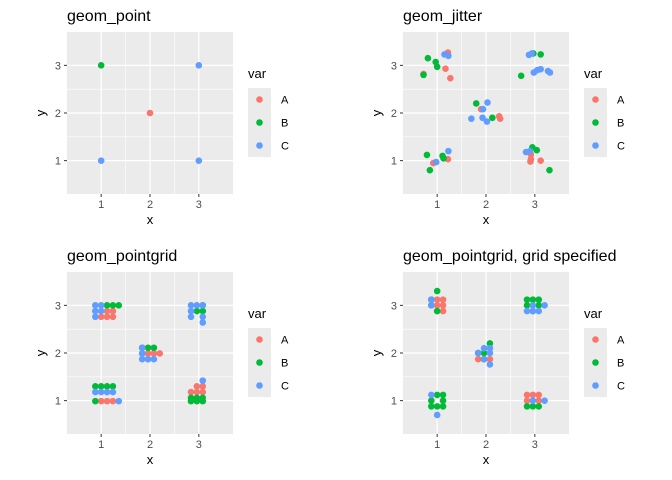 This screenshot has width=672, height=480. I want to click on panel-title: geom_point, so click(109, 16).